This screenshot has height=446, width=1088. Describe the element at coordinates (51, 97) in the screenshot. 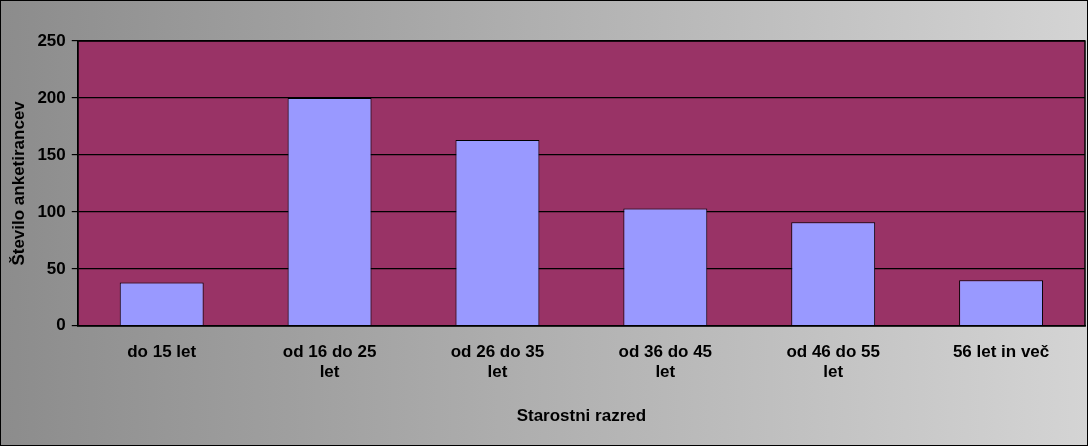

I see `y-tick-label: 200` at that location.